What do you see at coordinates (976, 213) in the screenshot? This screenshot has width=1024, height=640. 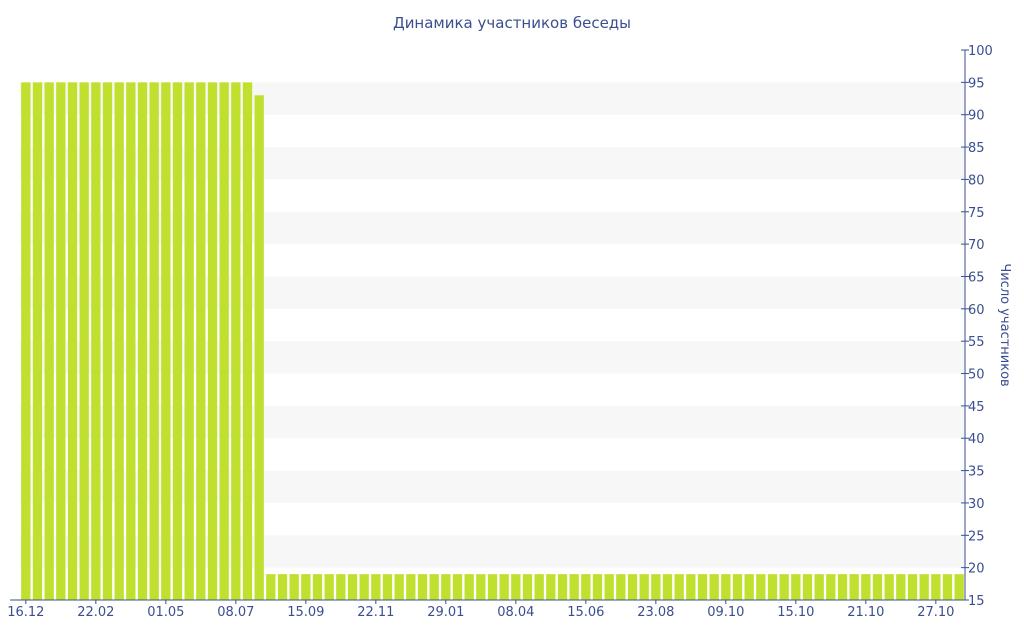 I see `y-tick-label: 75` at bounding box center [976, 213].